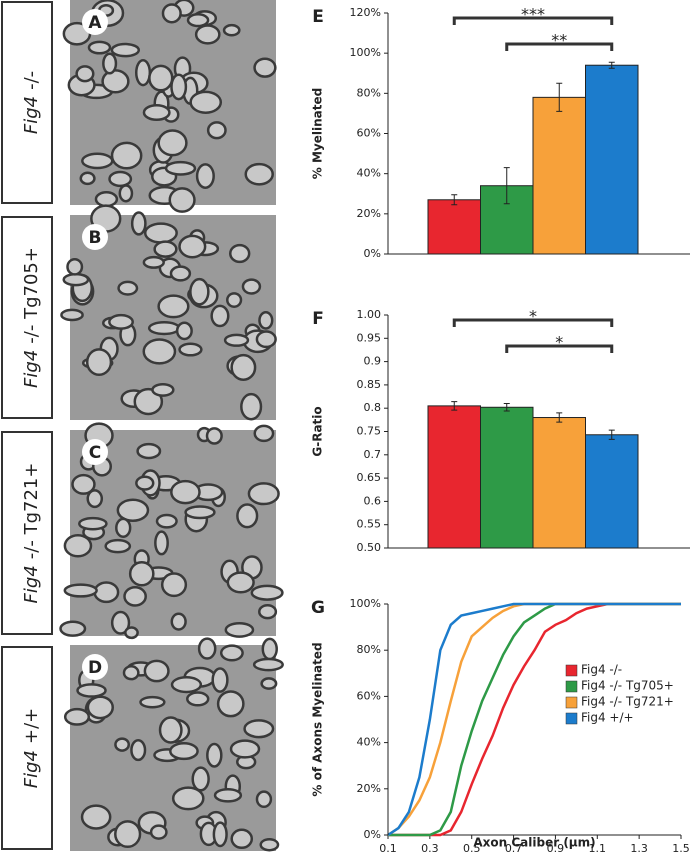 The width and height of the screenshot is (691, 857). What do you see at coordinates (369, 477) in the screenshot?
I see `y-tick-label: 0.65` at bounding box center [369, 477].